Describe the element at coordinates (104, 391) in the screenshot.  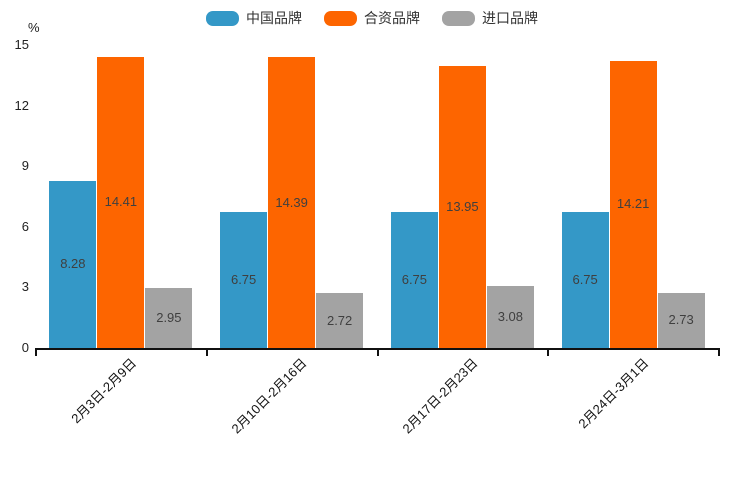
I see `x-category-label: 2月3日-2月9日` at that location.